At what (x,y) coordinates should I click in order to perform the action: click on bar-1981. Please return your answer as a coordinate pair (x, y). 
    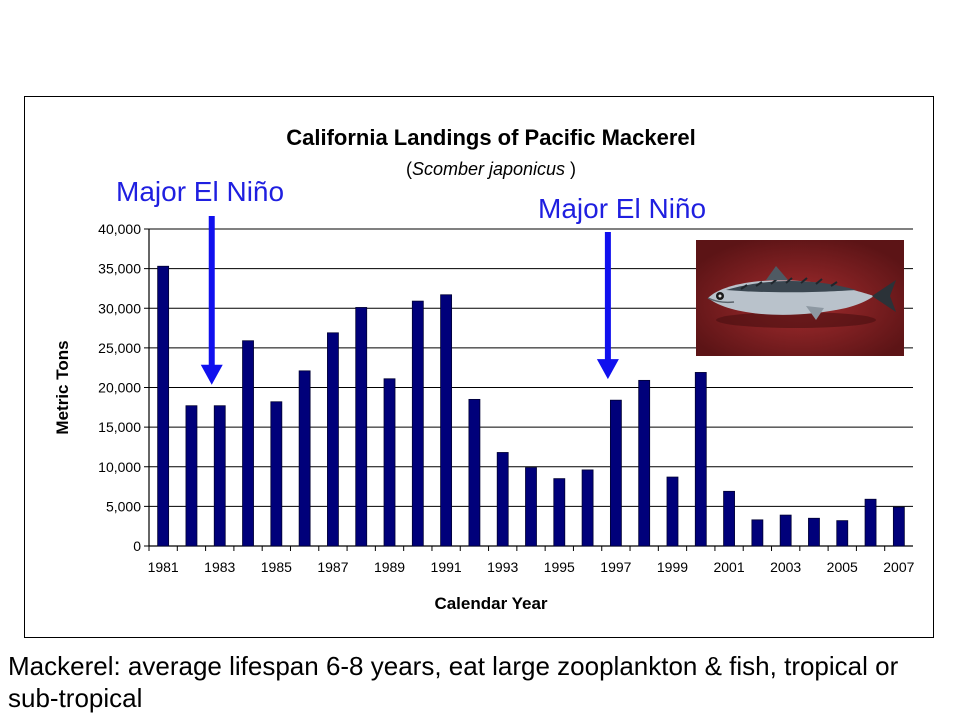
    Looking at the image, I should click on (163, 406).